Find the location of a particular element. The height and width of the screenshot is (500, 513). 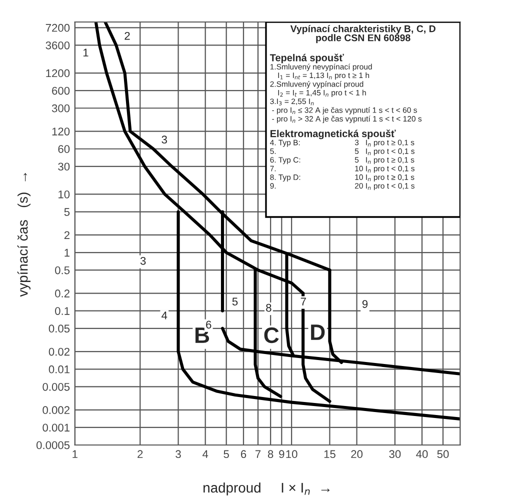

x-tick-label: 5 is located at coordinates (226, 454).